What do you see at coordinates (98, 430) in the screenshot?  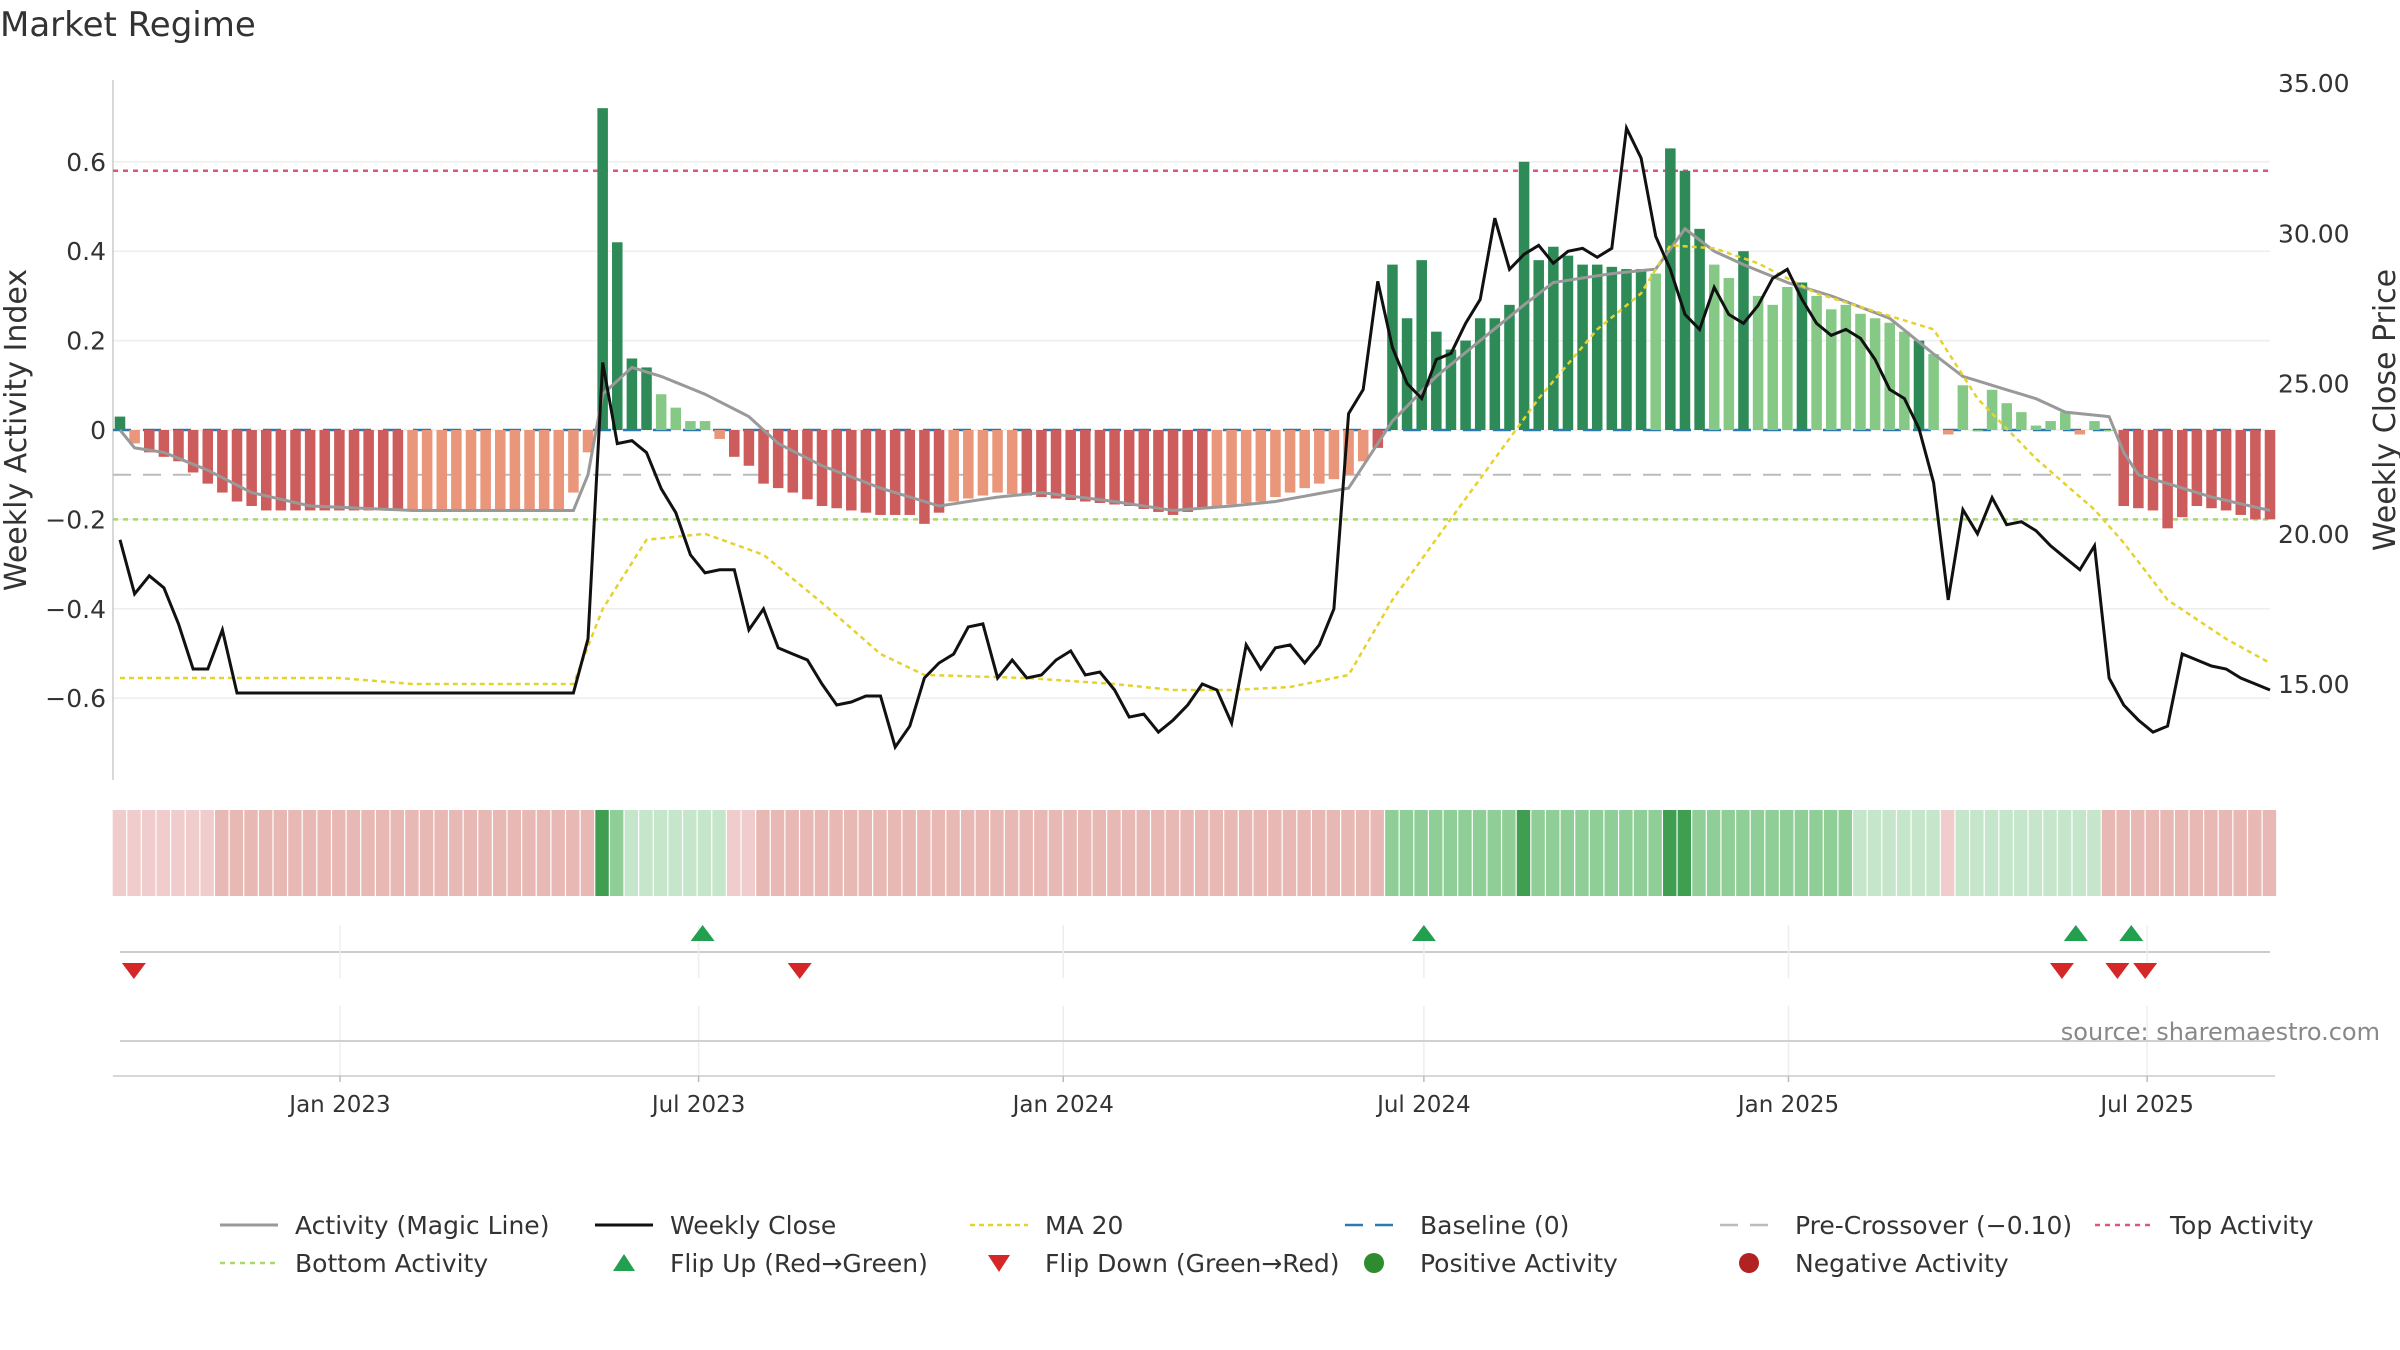 I see `y-tick-left: 0` at bounding box center [98, 430].